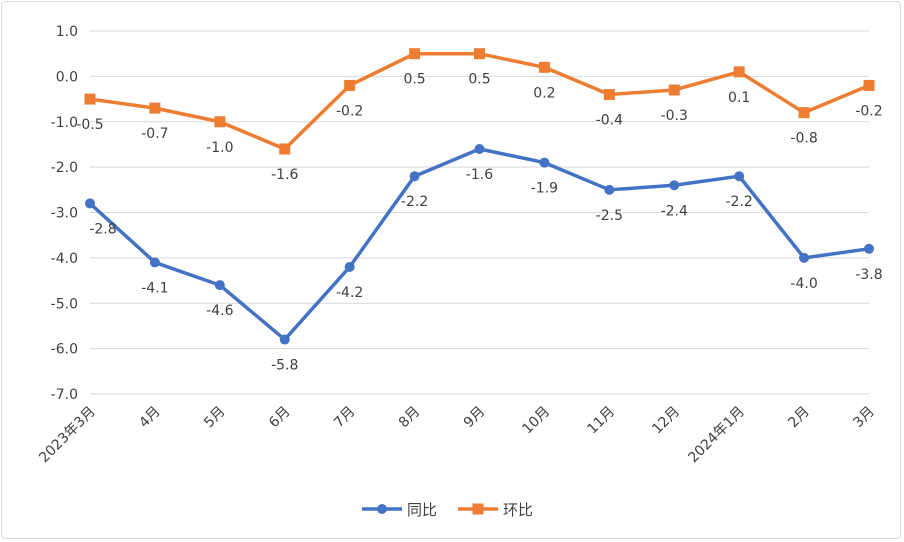 This screenshot has width=904, height=542. Describe the element at coordinates (349, 293) in the screenshot. I see `data-label: -4.2` at that location.